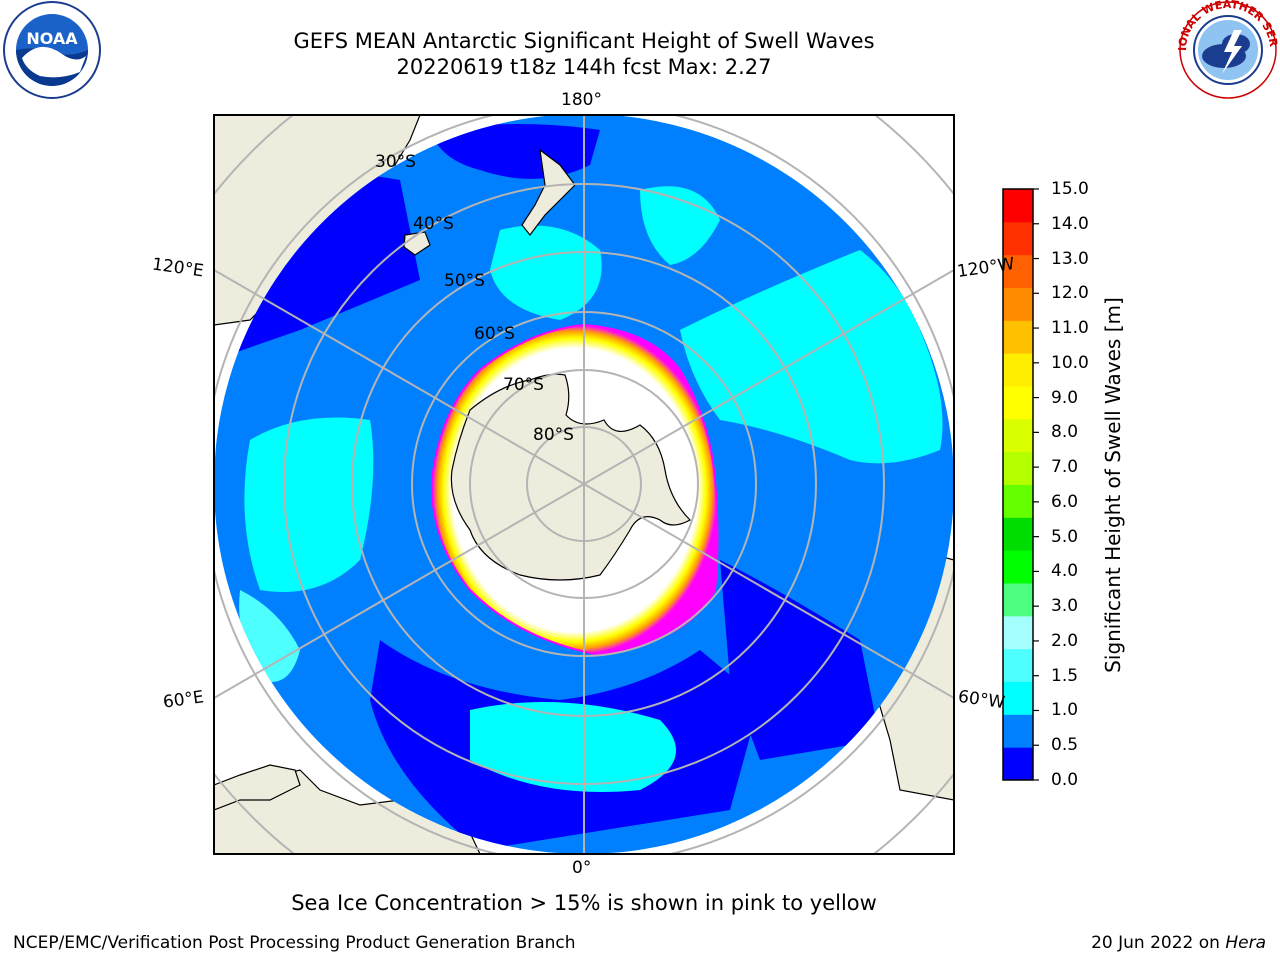 This screenshot has width=1280, height=960. Describe the element at coordinates (1070, 362) in the screenshot. I see `colorbar-tick-label: 10.0` at that location.